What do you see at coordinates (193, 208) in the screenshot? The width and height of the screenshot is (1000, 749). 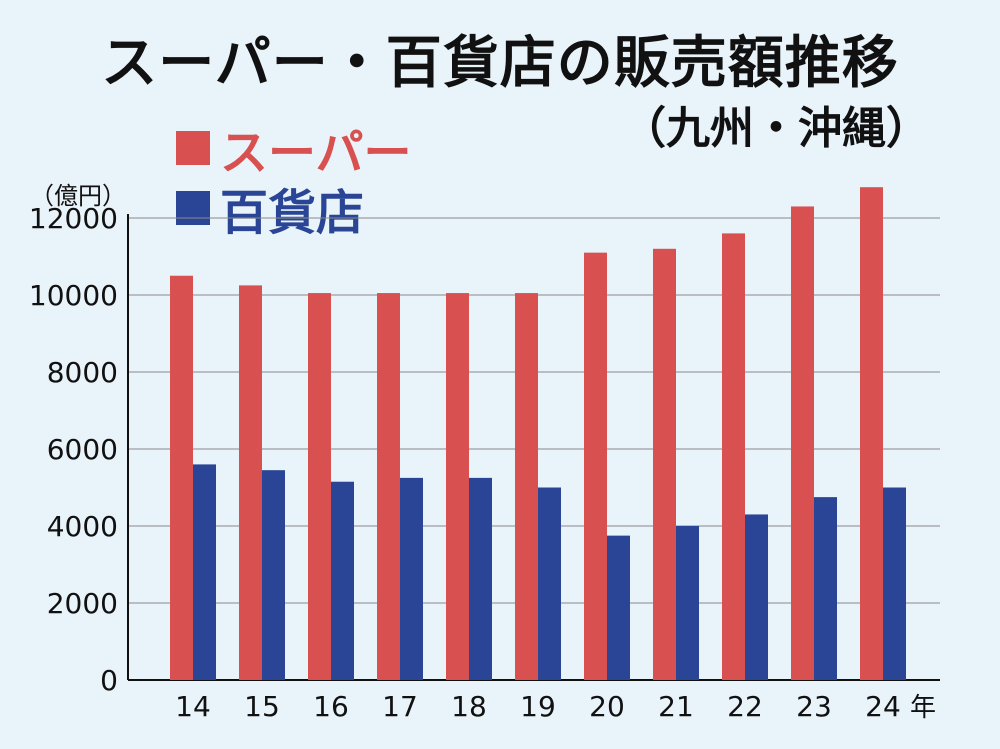 I see `legend-swatch-department-store` at bounding box center [193, 208].